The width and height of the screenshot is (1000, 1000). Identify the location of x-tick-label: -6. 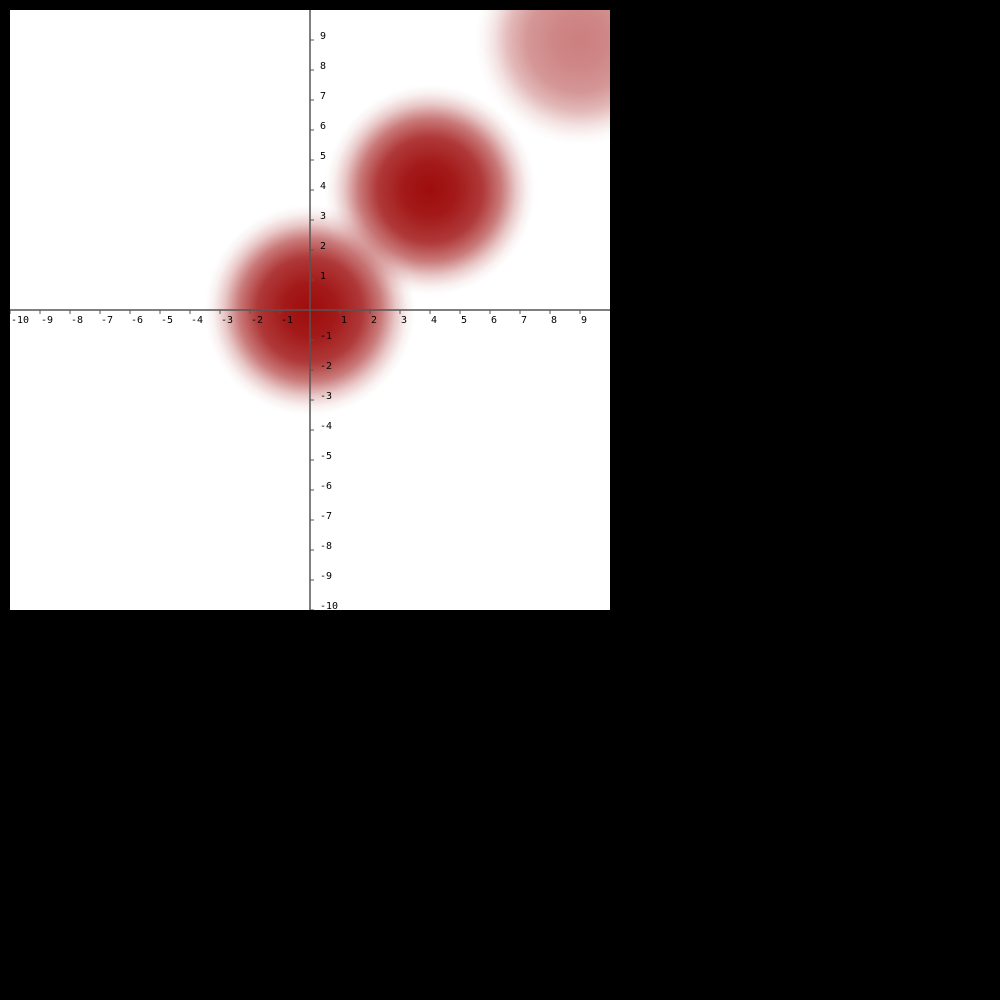
(137, 320).